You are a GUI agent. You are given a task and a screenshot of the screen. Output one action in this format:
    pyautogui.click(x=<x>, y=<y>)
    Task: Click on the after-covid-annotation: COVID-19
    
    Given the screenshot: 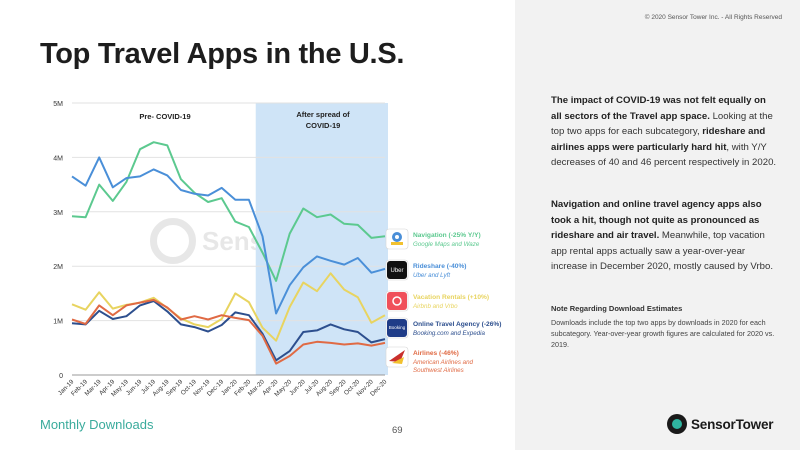 What is the action you would take?
    pyautogui.click(x=323, y=125)
    